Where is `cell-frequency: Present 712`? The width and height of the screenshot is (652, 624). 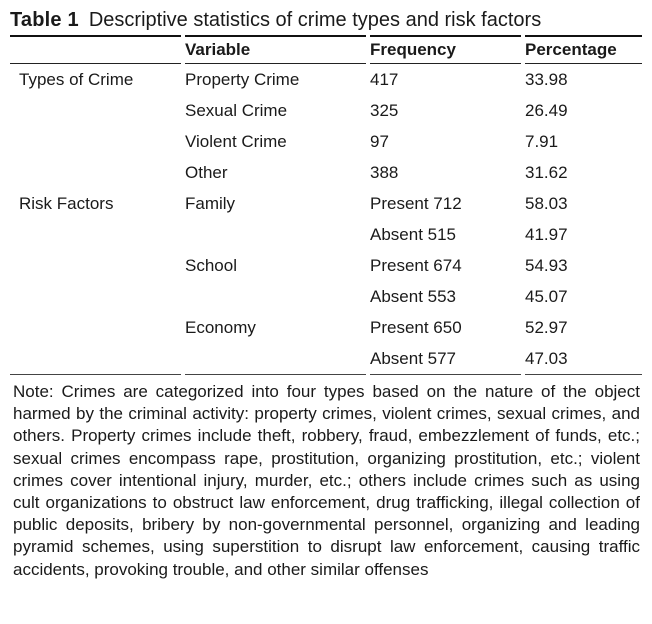
cell-frequency: Present 712 is located at coordinates (416, 203).